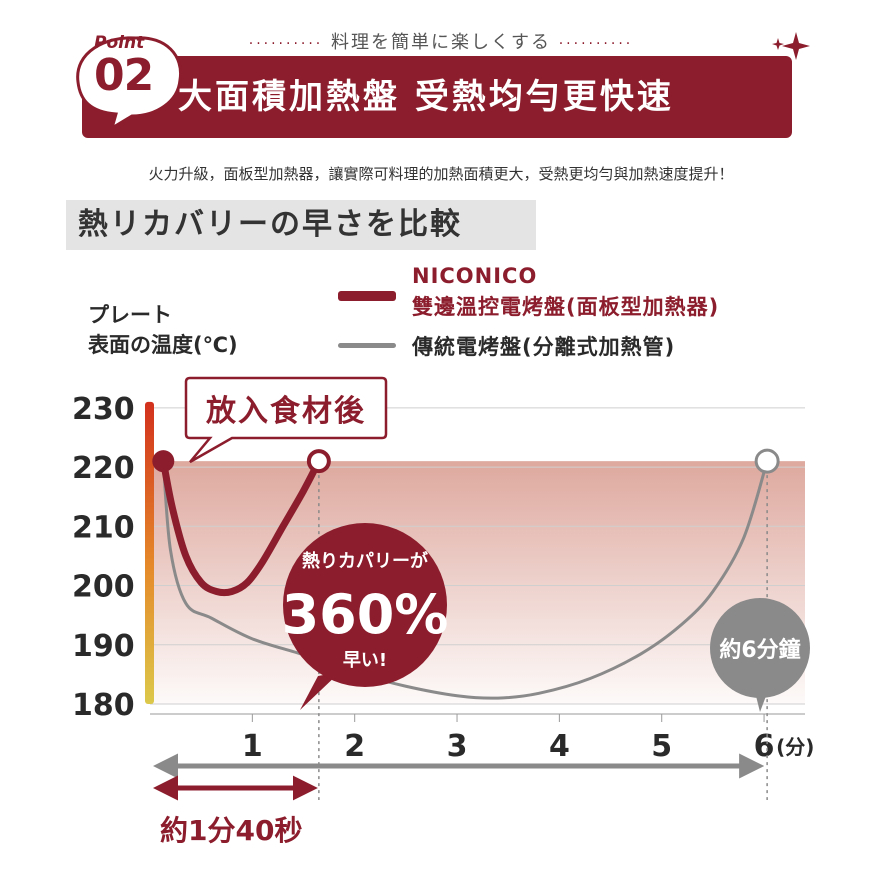 The height and width of the screenshot is (882, 882). What do you see at coordinates (270, 224) in the screenshot?
I see `section-title: 熱リカバリーの早さを比較` at bounding box center [270, 224].